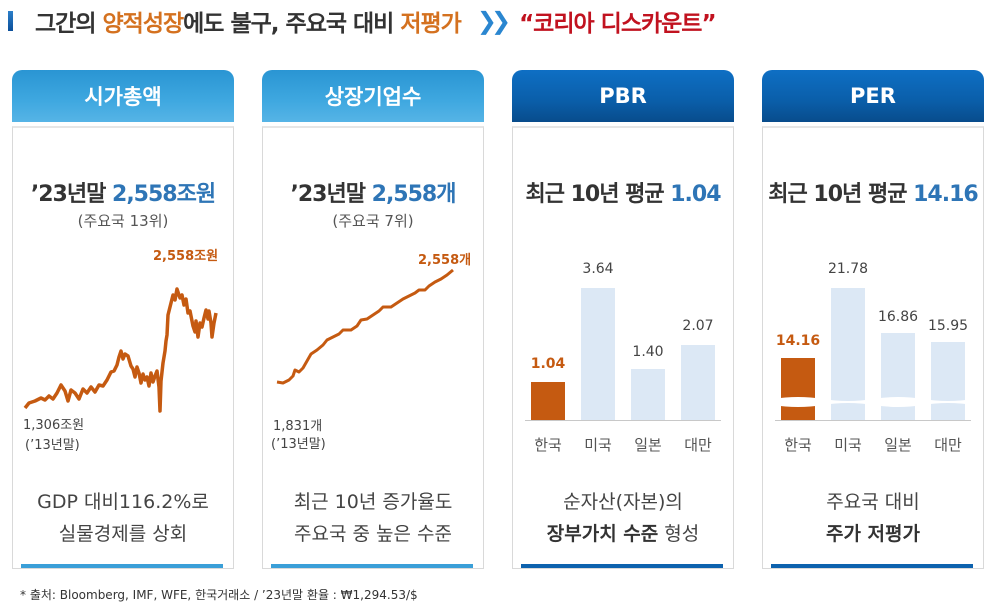 Image resolution: width=990 pixels, height=605 pixels. I want to click on summary-line1: GDP 대비116.2%로, so click(123, 502).